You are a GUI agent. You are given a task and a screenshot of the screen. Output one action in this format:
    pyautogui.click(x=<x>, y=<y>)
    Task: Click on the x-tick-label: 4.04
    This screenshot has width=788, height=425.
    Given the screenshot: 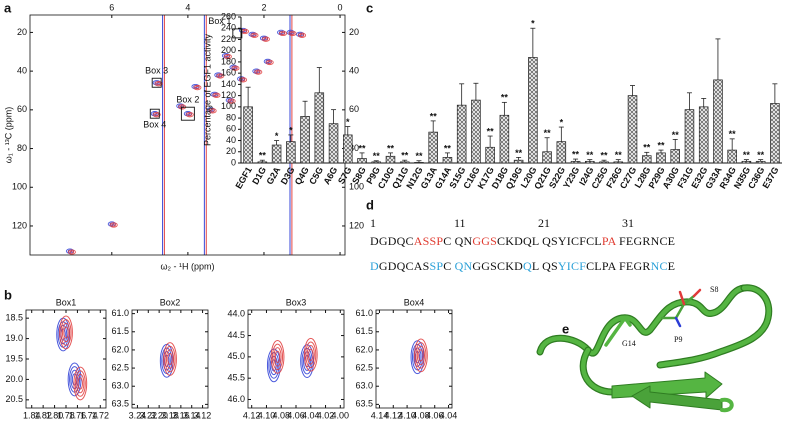 What is the action you would take?
    pyautogui.click(x=311, y=415)
    